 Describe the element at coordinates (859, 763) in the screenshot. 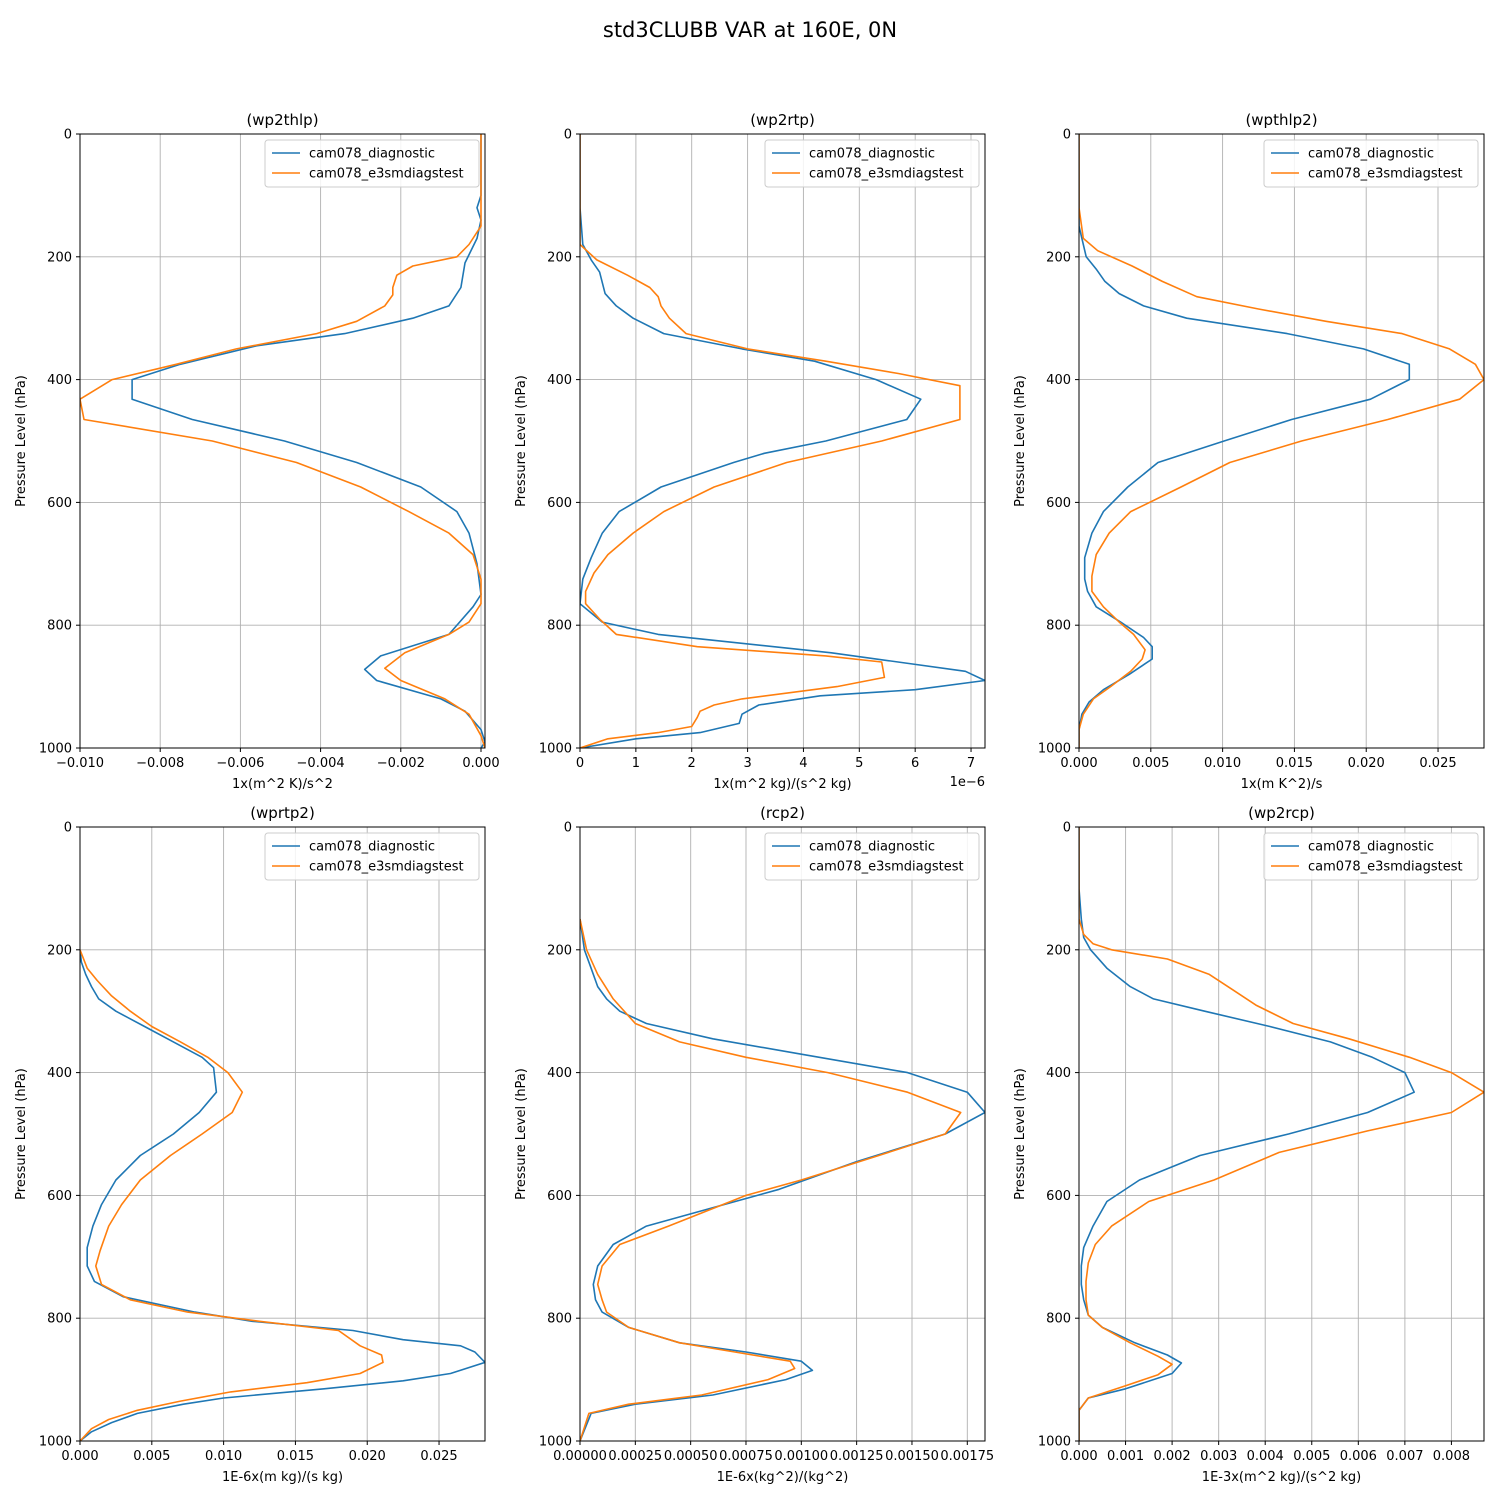

I see `x-tick-label: 5` at that location.